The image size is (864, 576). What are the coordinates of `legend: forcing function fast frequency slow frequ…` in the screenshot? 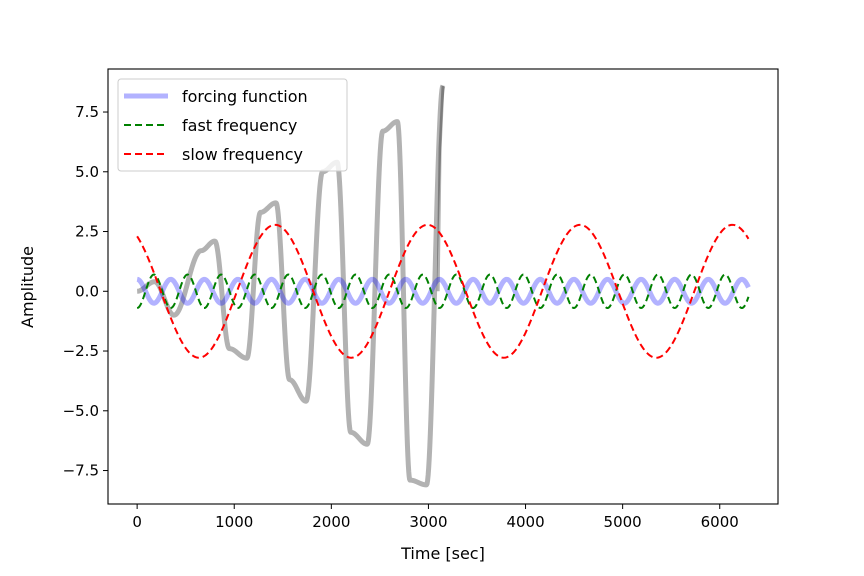 It's located at (232, 125).